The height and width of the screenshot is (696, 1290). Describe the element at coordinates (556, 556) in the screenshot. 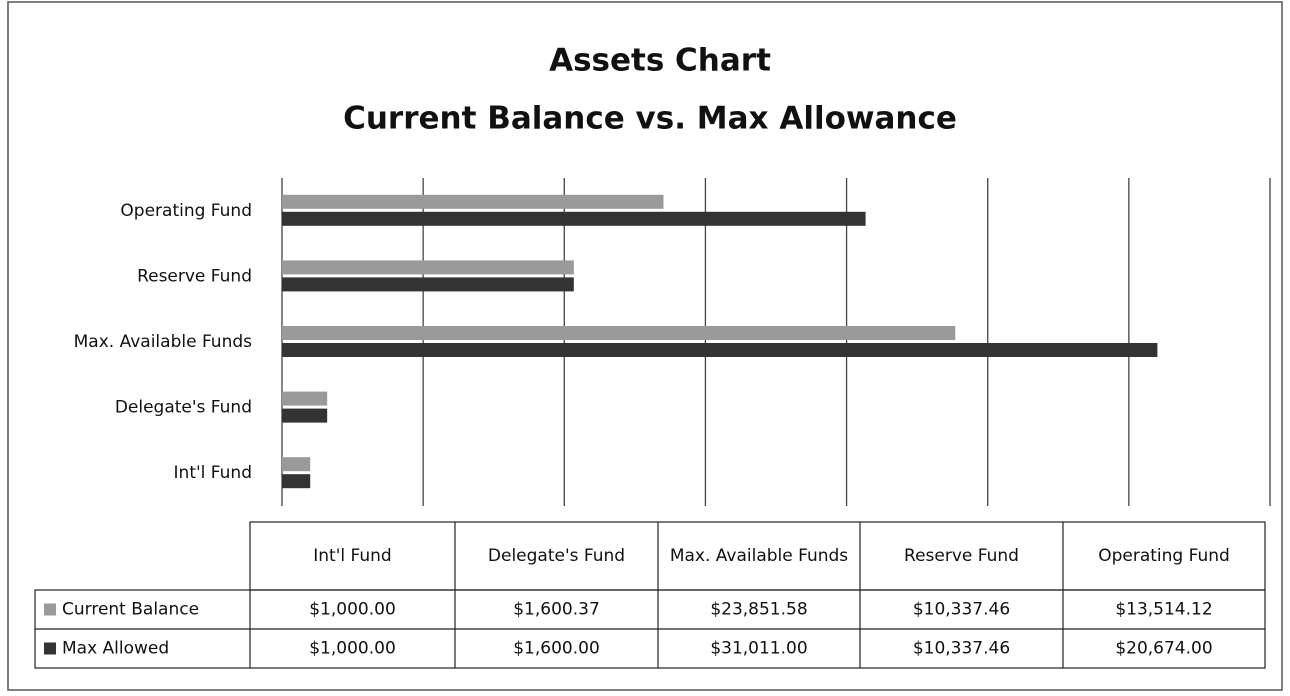

I see `table-header: Delegate's Fund` at that location.